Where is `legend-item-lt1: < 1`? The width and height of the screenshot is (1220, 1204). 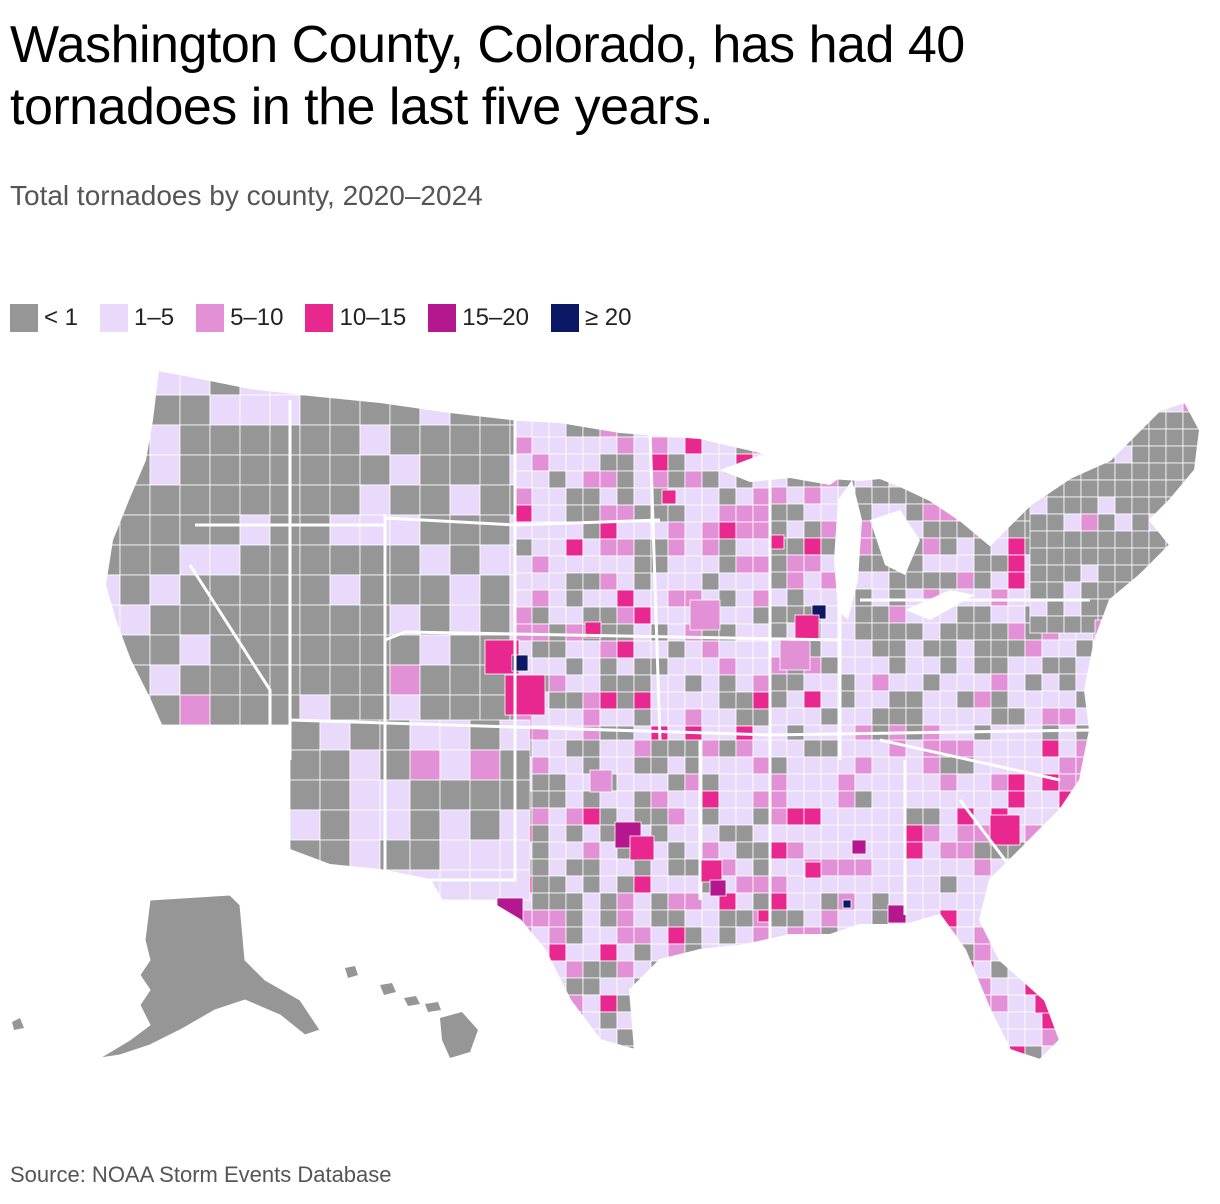 legend-item-lt1: < 1 is located at coordinates (44, 318).